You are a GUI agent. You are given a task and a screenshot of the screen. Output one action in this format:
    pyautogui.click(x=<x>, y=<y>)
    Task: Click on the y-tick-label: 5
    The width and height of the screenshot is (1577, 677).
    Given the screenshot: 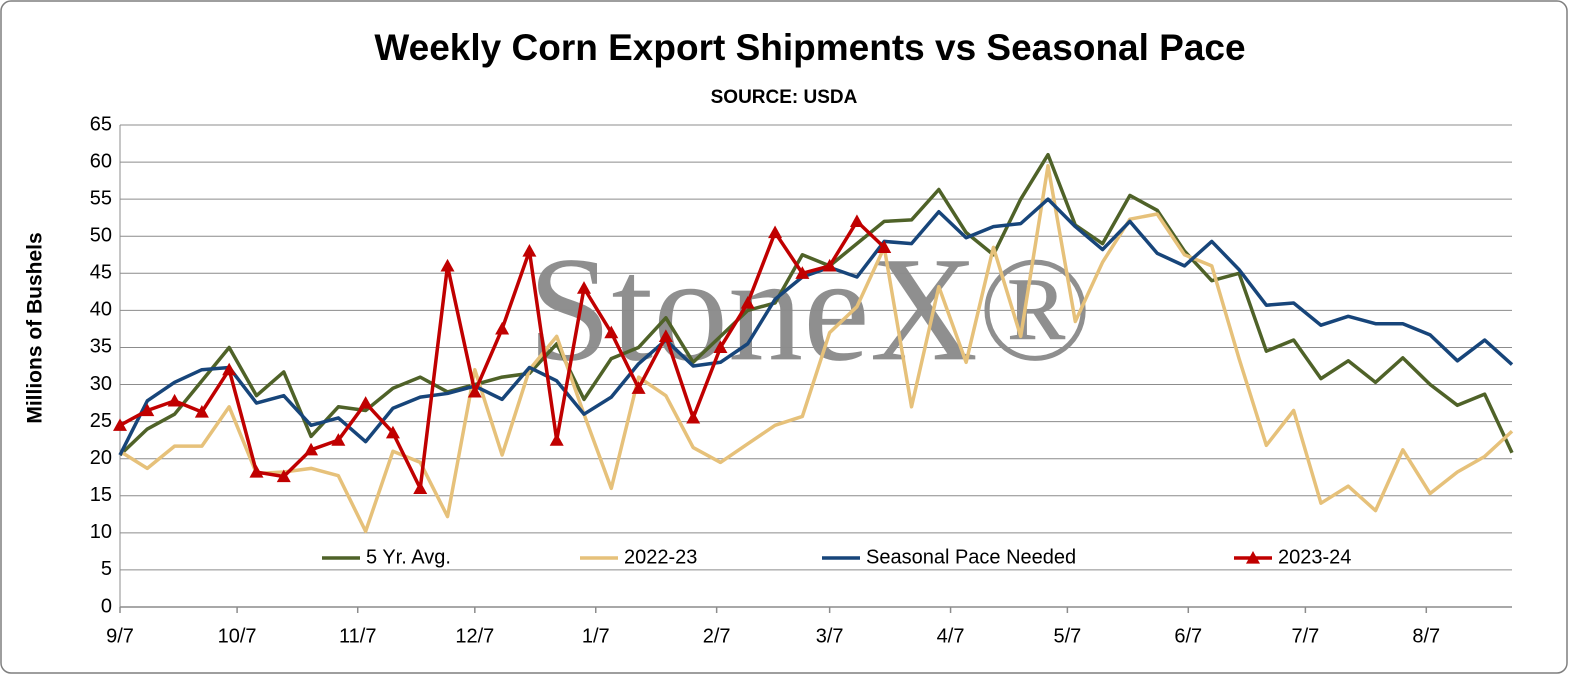 What is the action you would take?
    pyautogui.click(x=106, y=569)
    